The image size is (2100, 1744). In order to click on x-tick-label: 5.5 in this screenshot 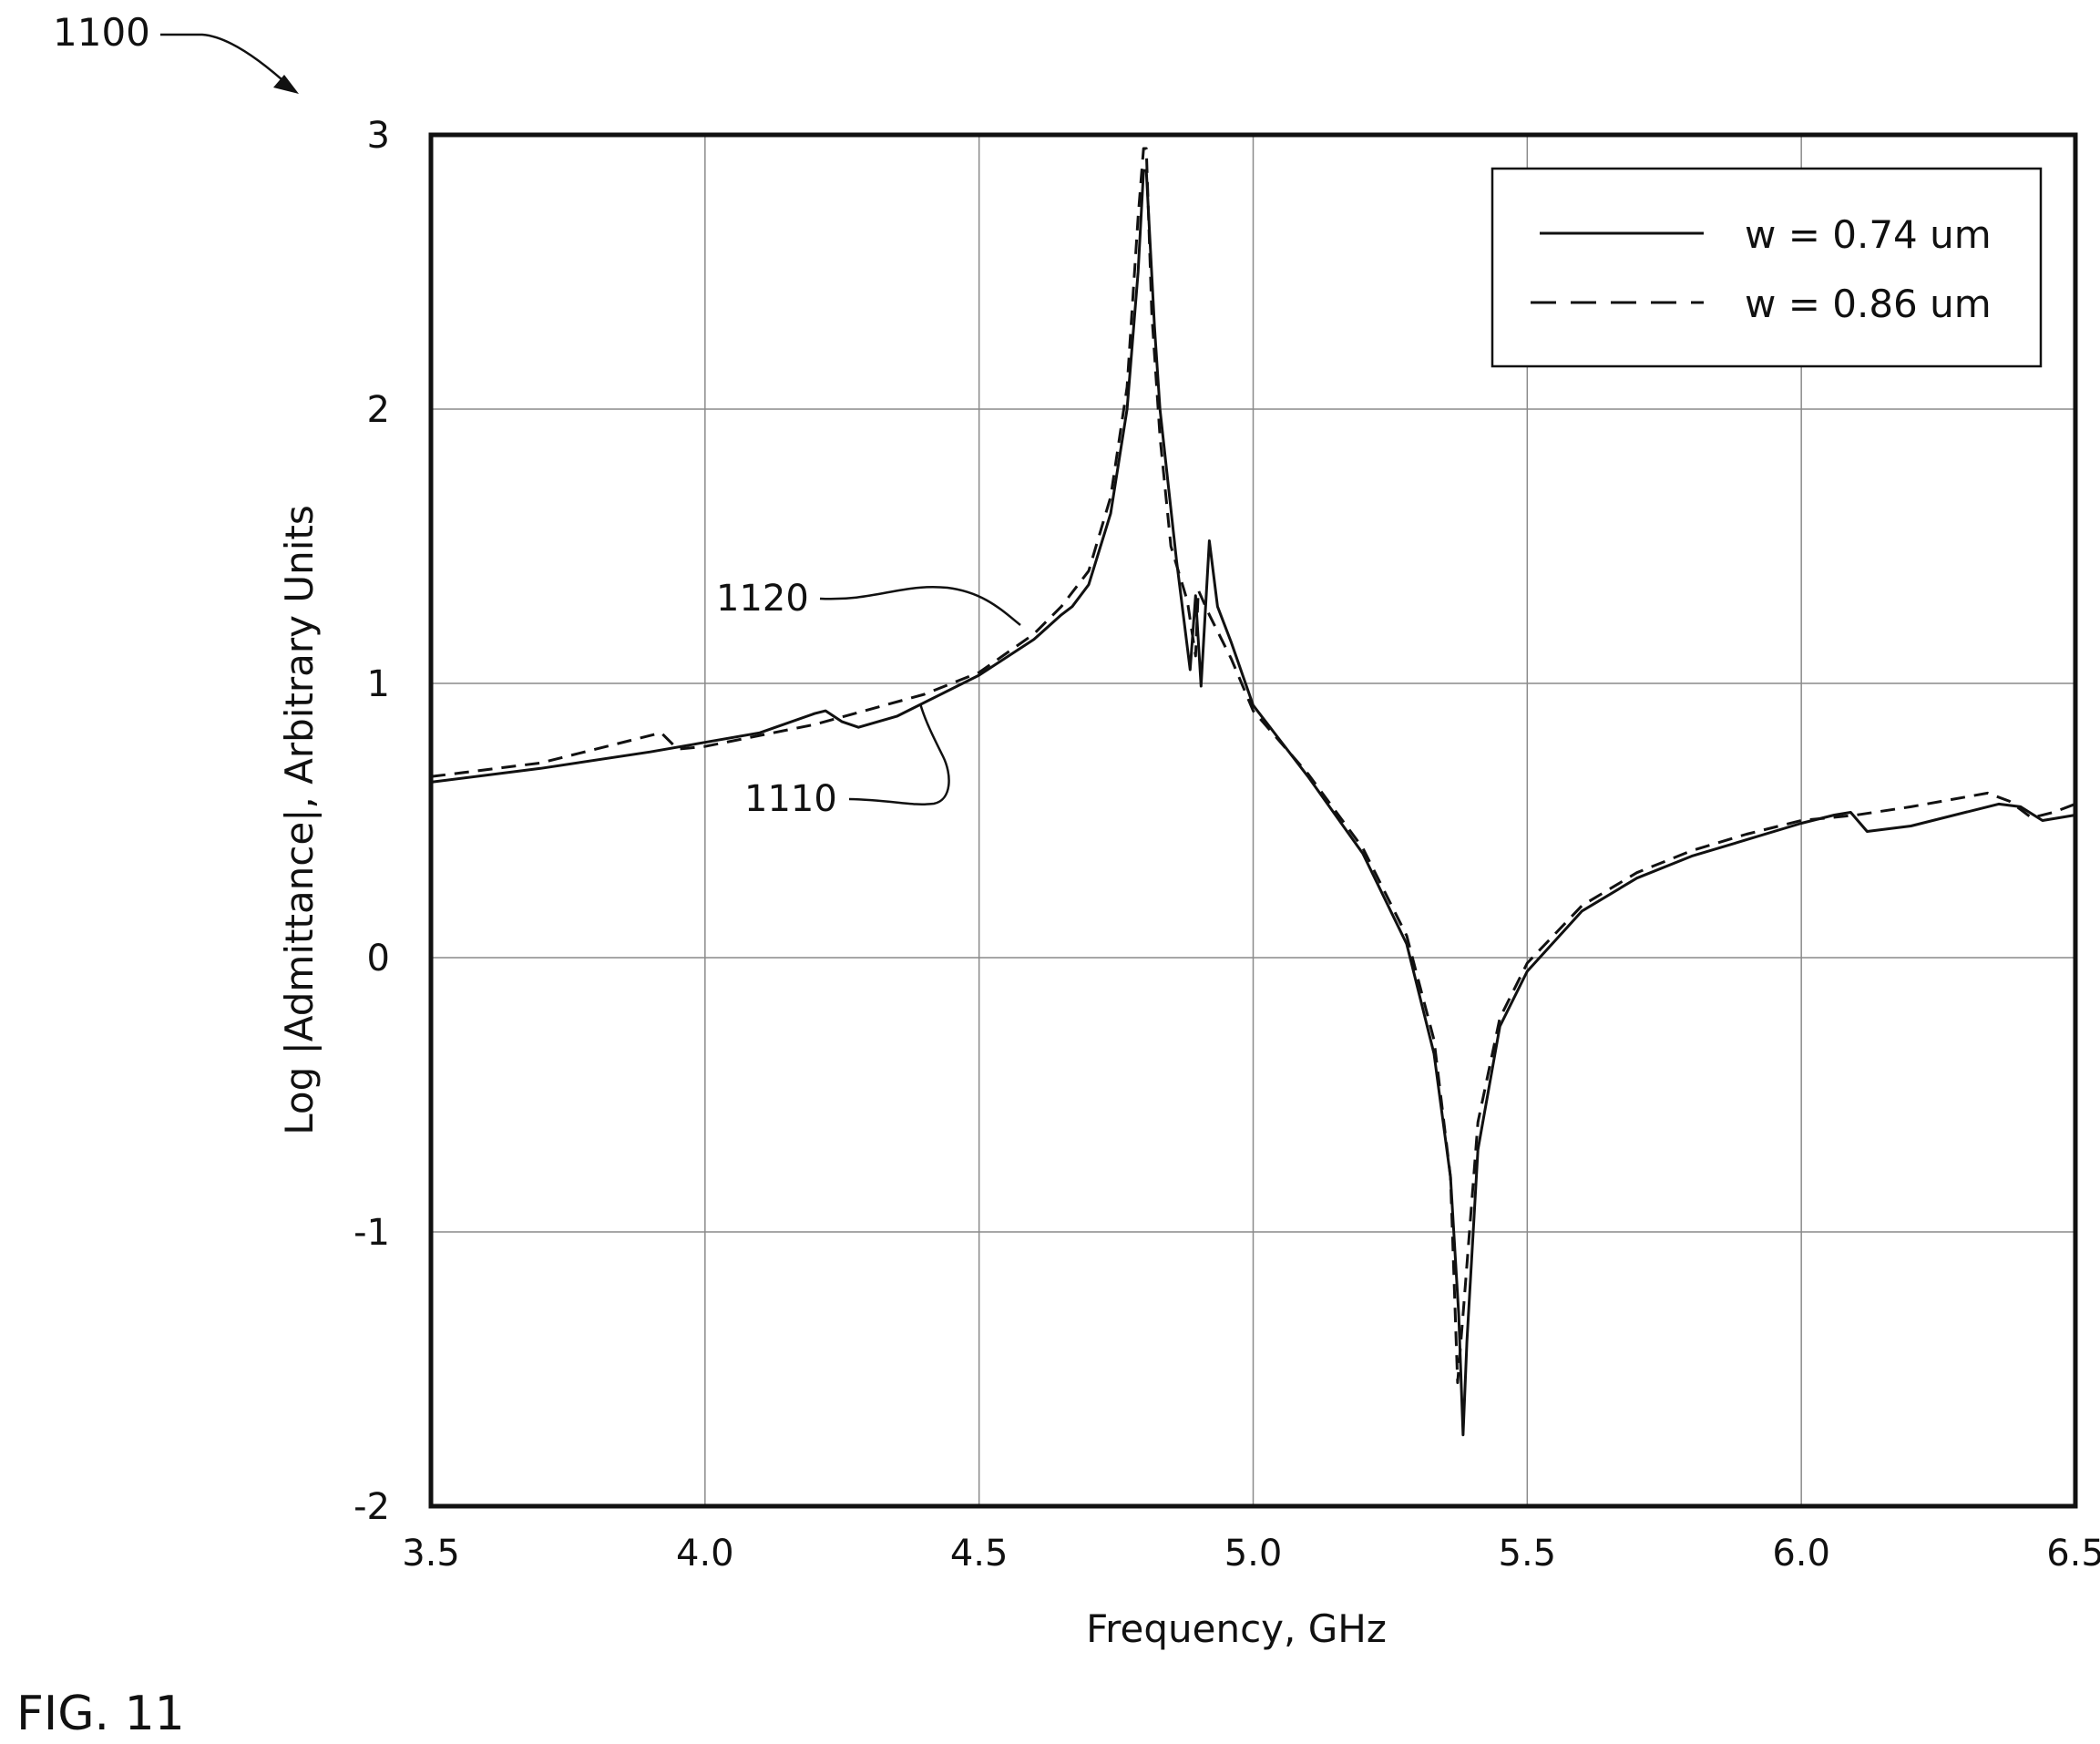, I will do `click(1528, 1554)`.